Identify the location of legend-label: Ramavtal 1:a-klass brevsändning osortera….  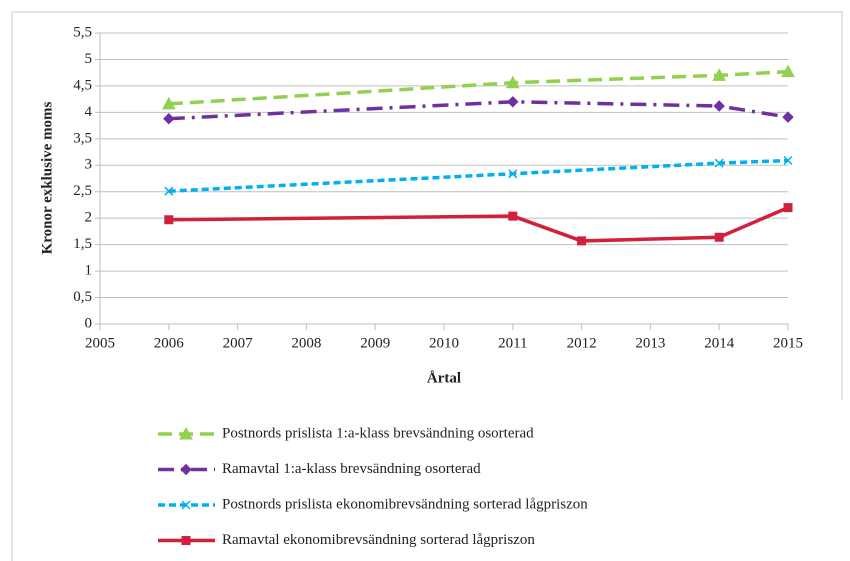
(351, 469).